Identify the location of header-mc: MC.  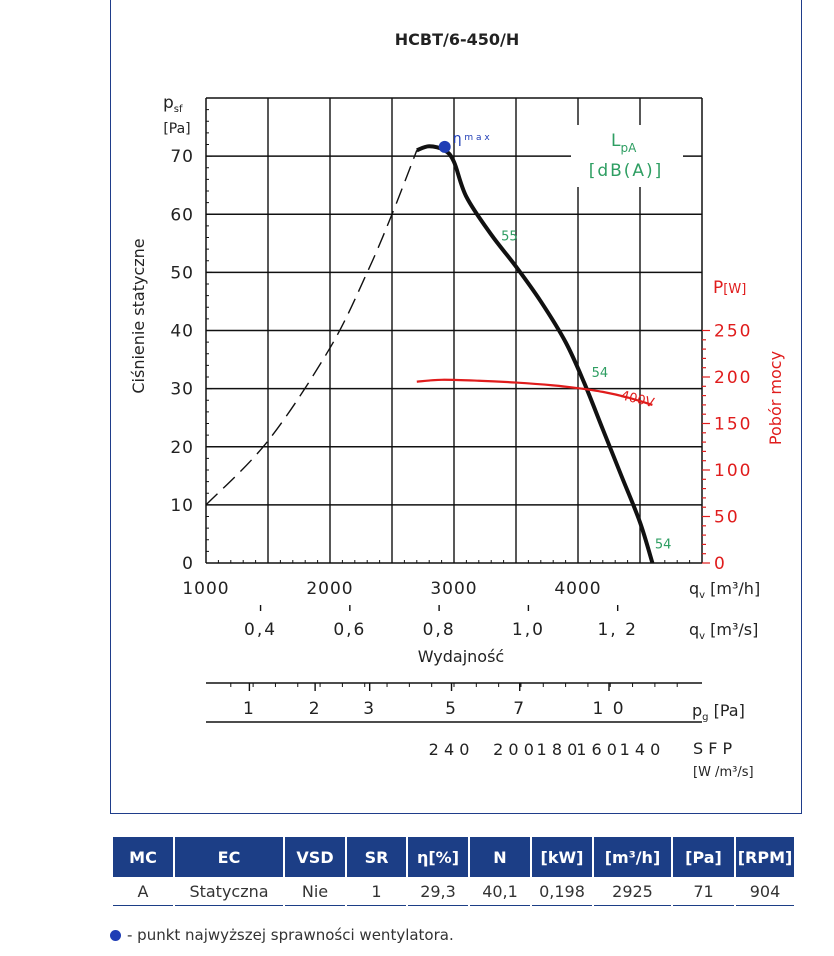
(143, 857).